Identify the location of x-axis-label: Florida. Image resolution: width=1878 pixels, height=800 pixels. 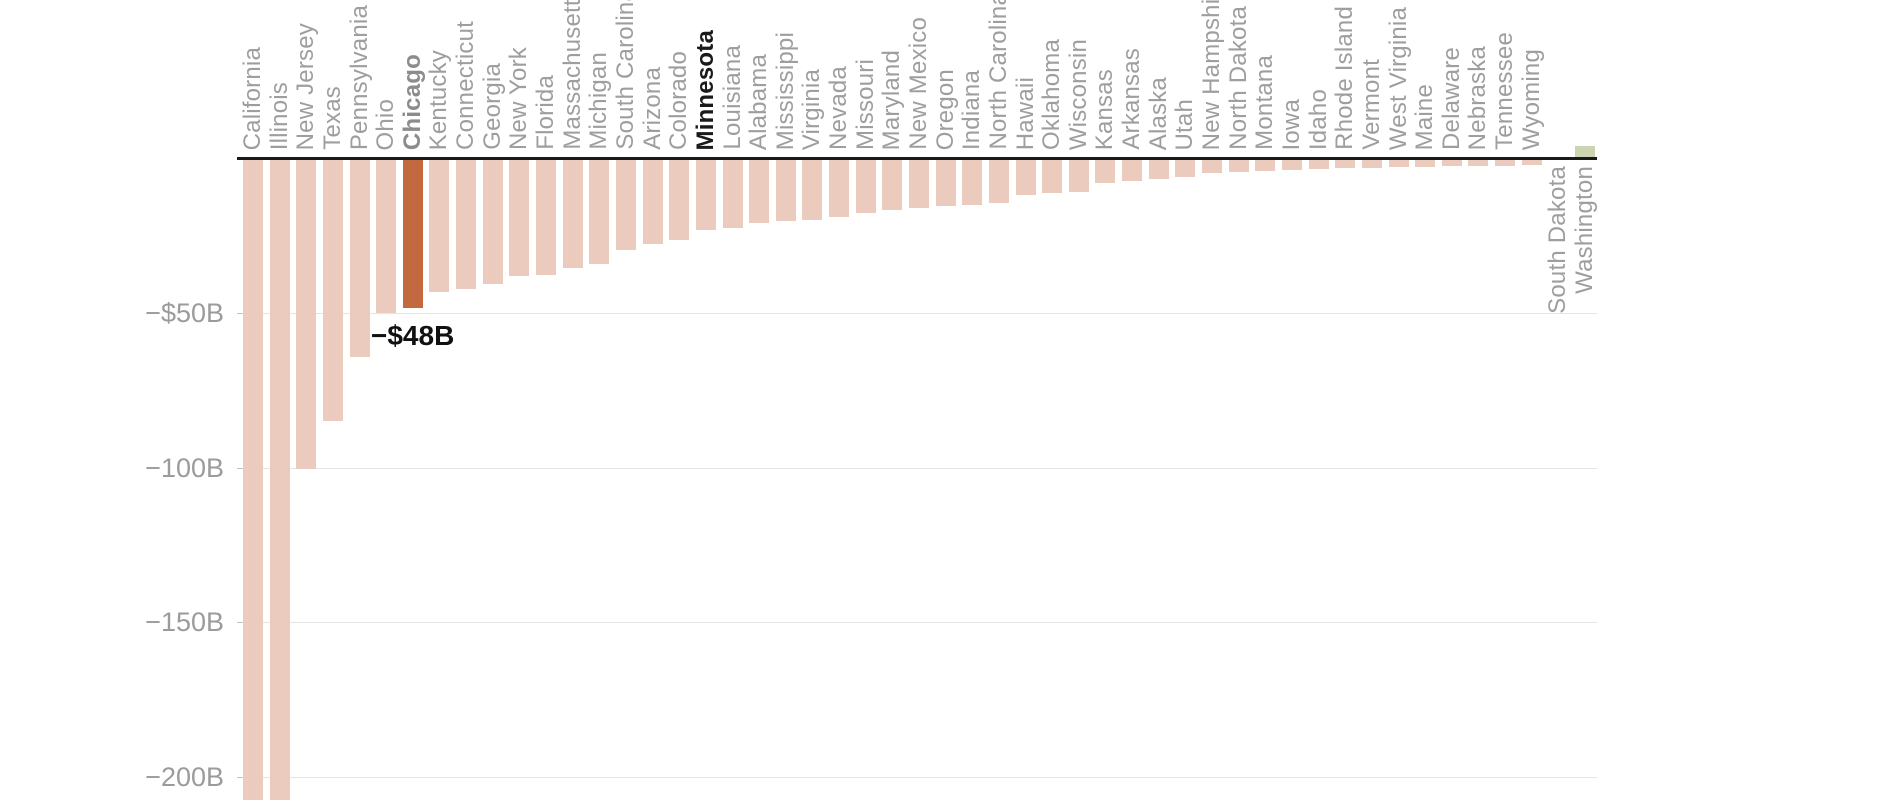
(545, 112).